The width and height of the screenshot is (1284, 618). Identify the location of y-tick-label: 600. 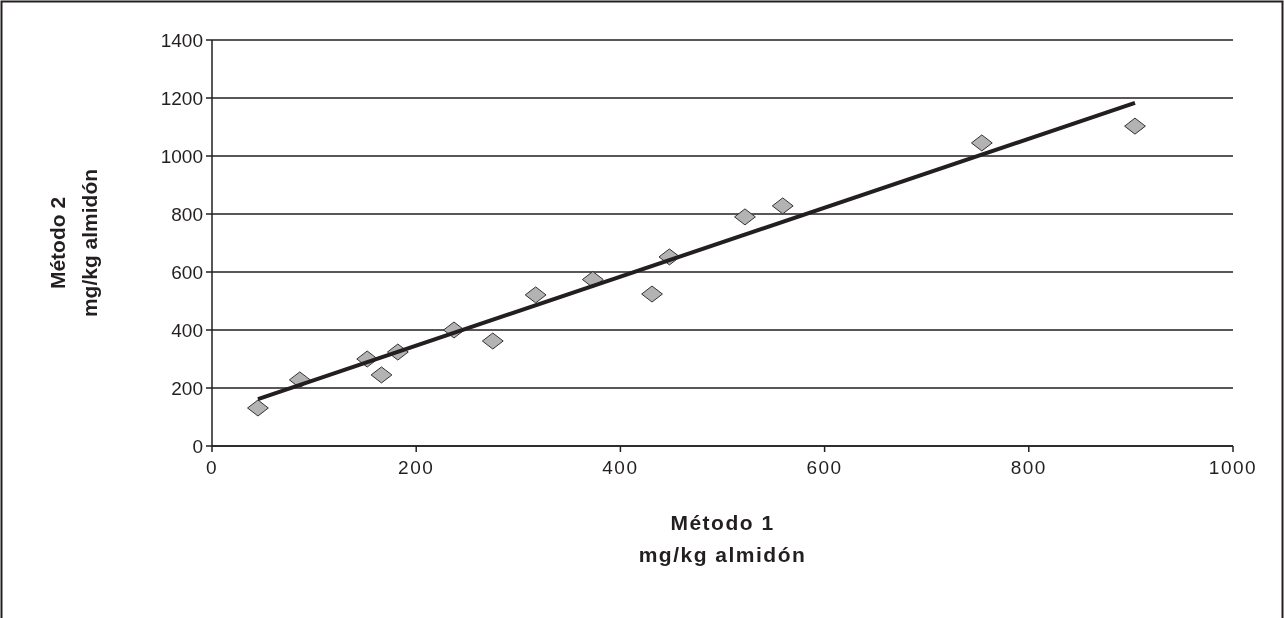
(187, 272).